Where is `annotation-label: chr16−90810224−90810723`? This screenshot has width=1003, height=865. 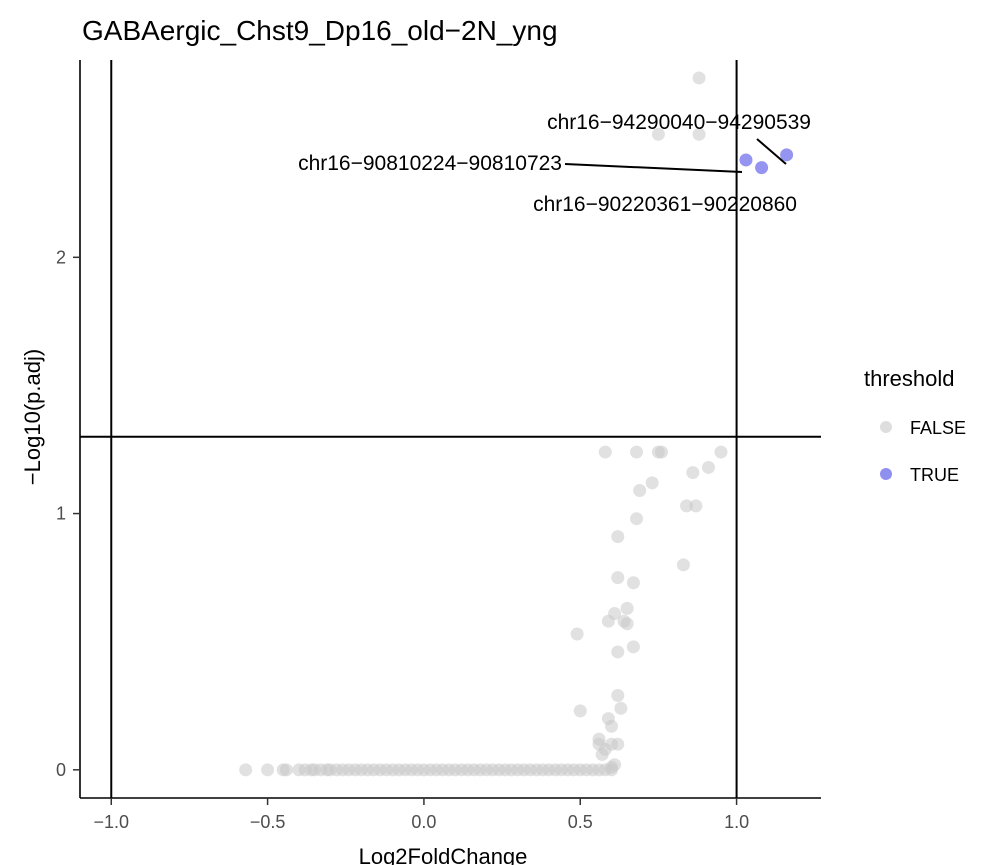
annotation-label: chr16−90810224−90810723 is located at coordinates (430, 163).